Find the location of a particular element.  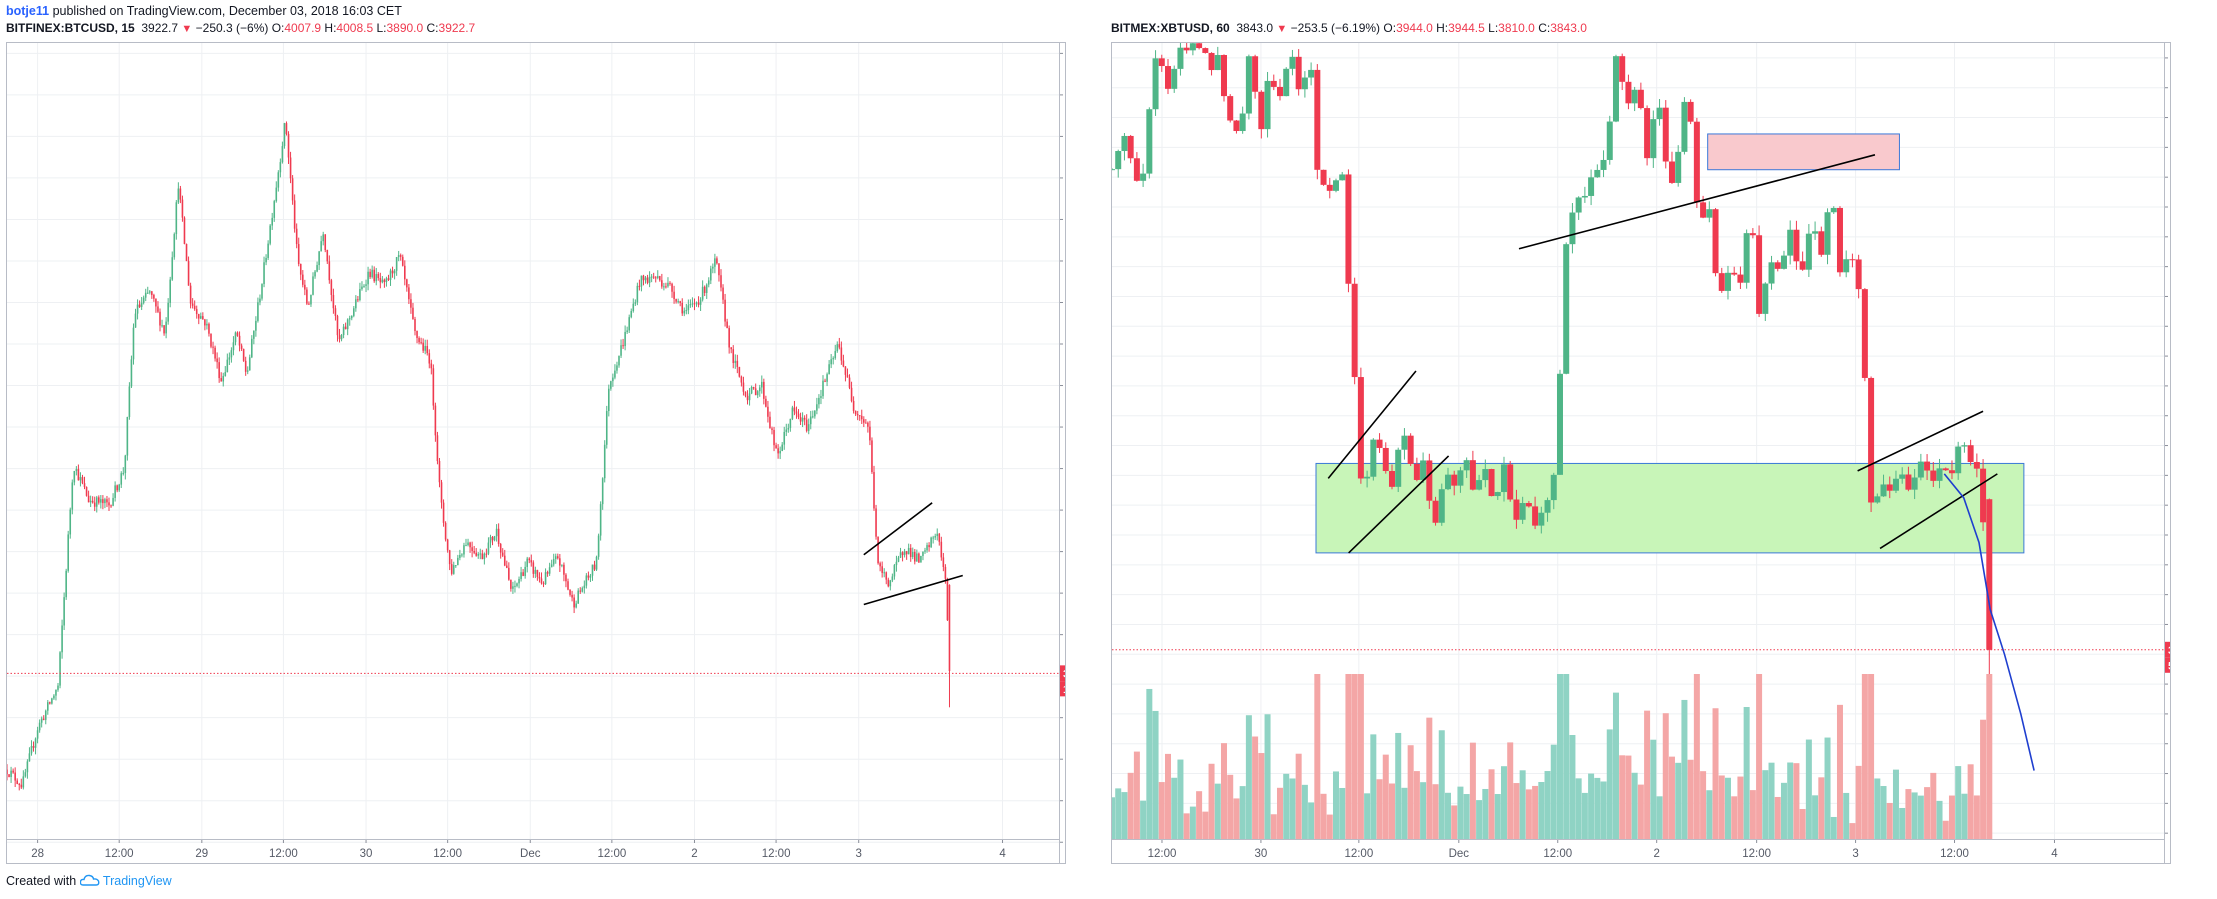

left-symbol: BITFINEX:BTCUSD, 15 is located at coordinates (70, 28).